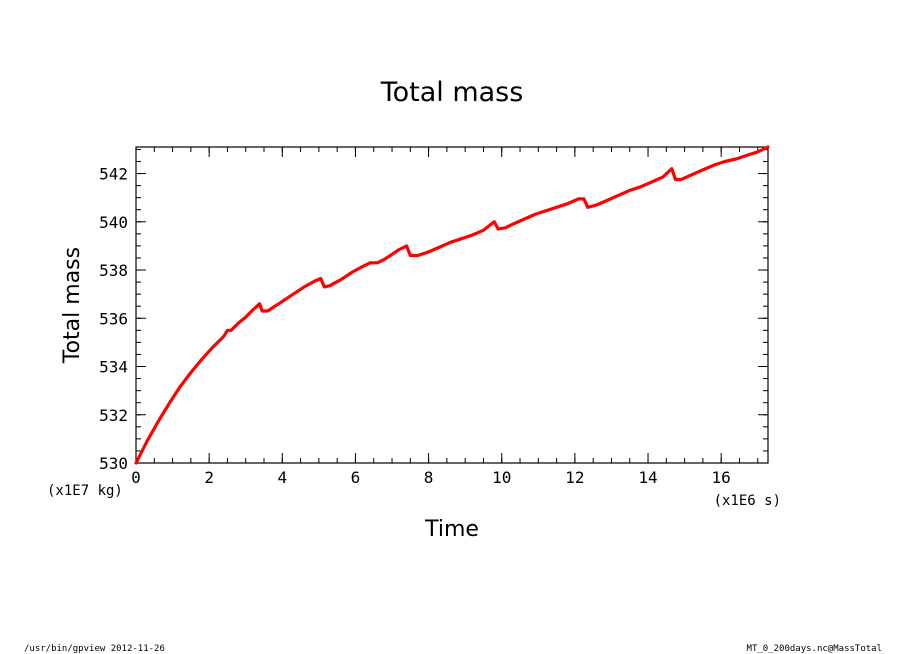 This screenshot has height=654, width=904. Describe the element at coordinates (136, 477) in the screenshot. I see `x-tick-label: 0` at that location.